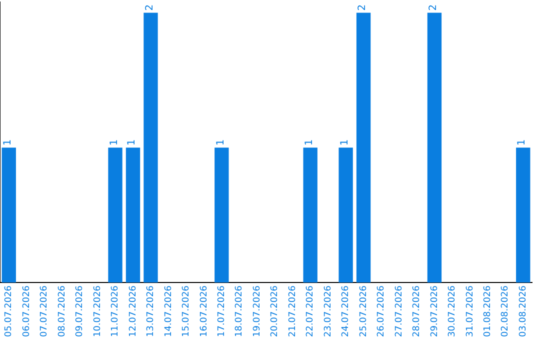  What do you see at coordinates (80, 311) in the screenshot?
I see `x-tick-label: 09.07.2026` at bounding box center [80, 311].